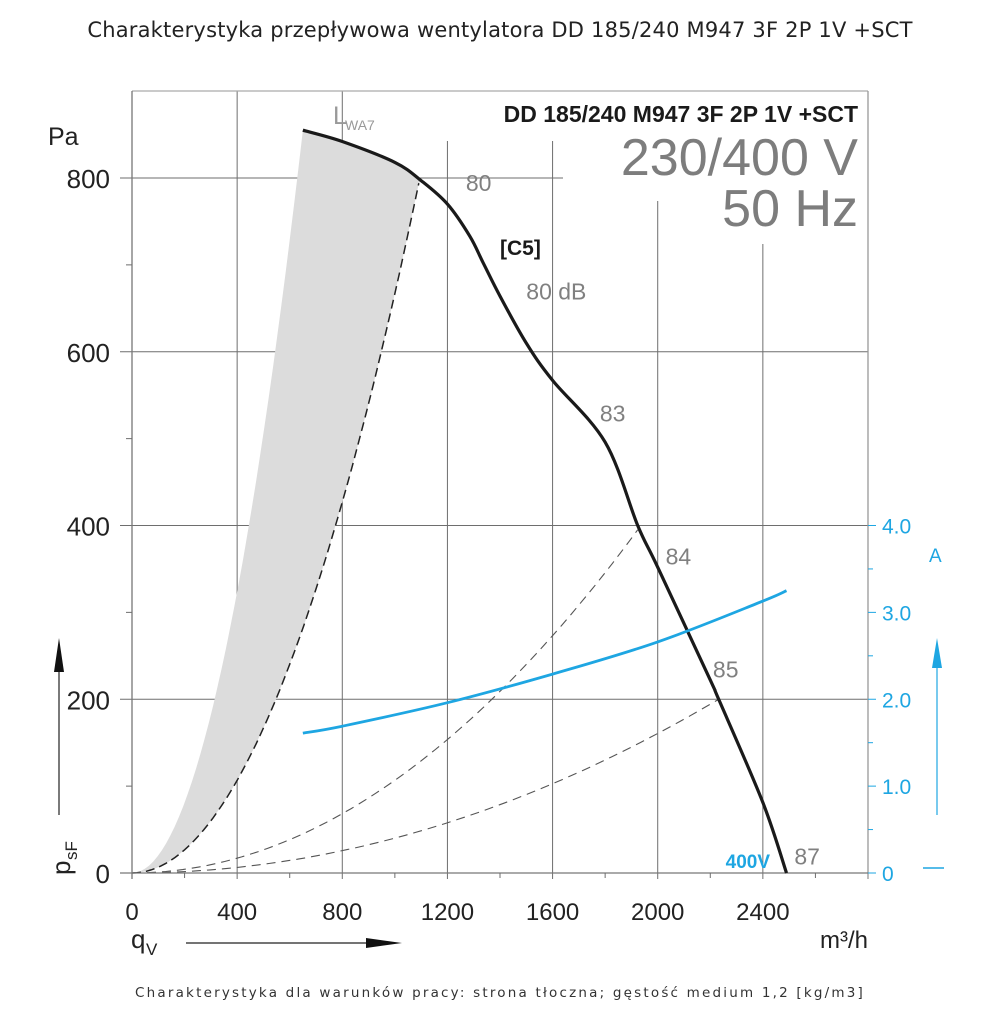 The height and width of the screenshot is (1028, 1000). I want to click on sound-level-label-L: L, so click(340, 116).